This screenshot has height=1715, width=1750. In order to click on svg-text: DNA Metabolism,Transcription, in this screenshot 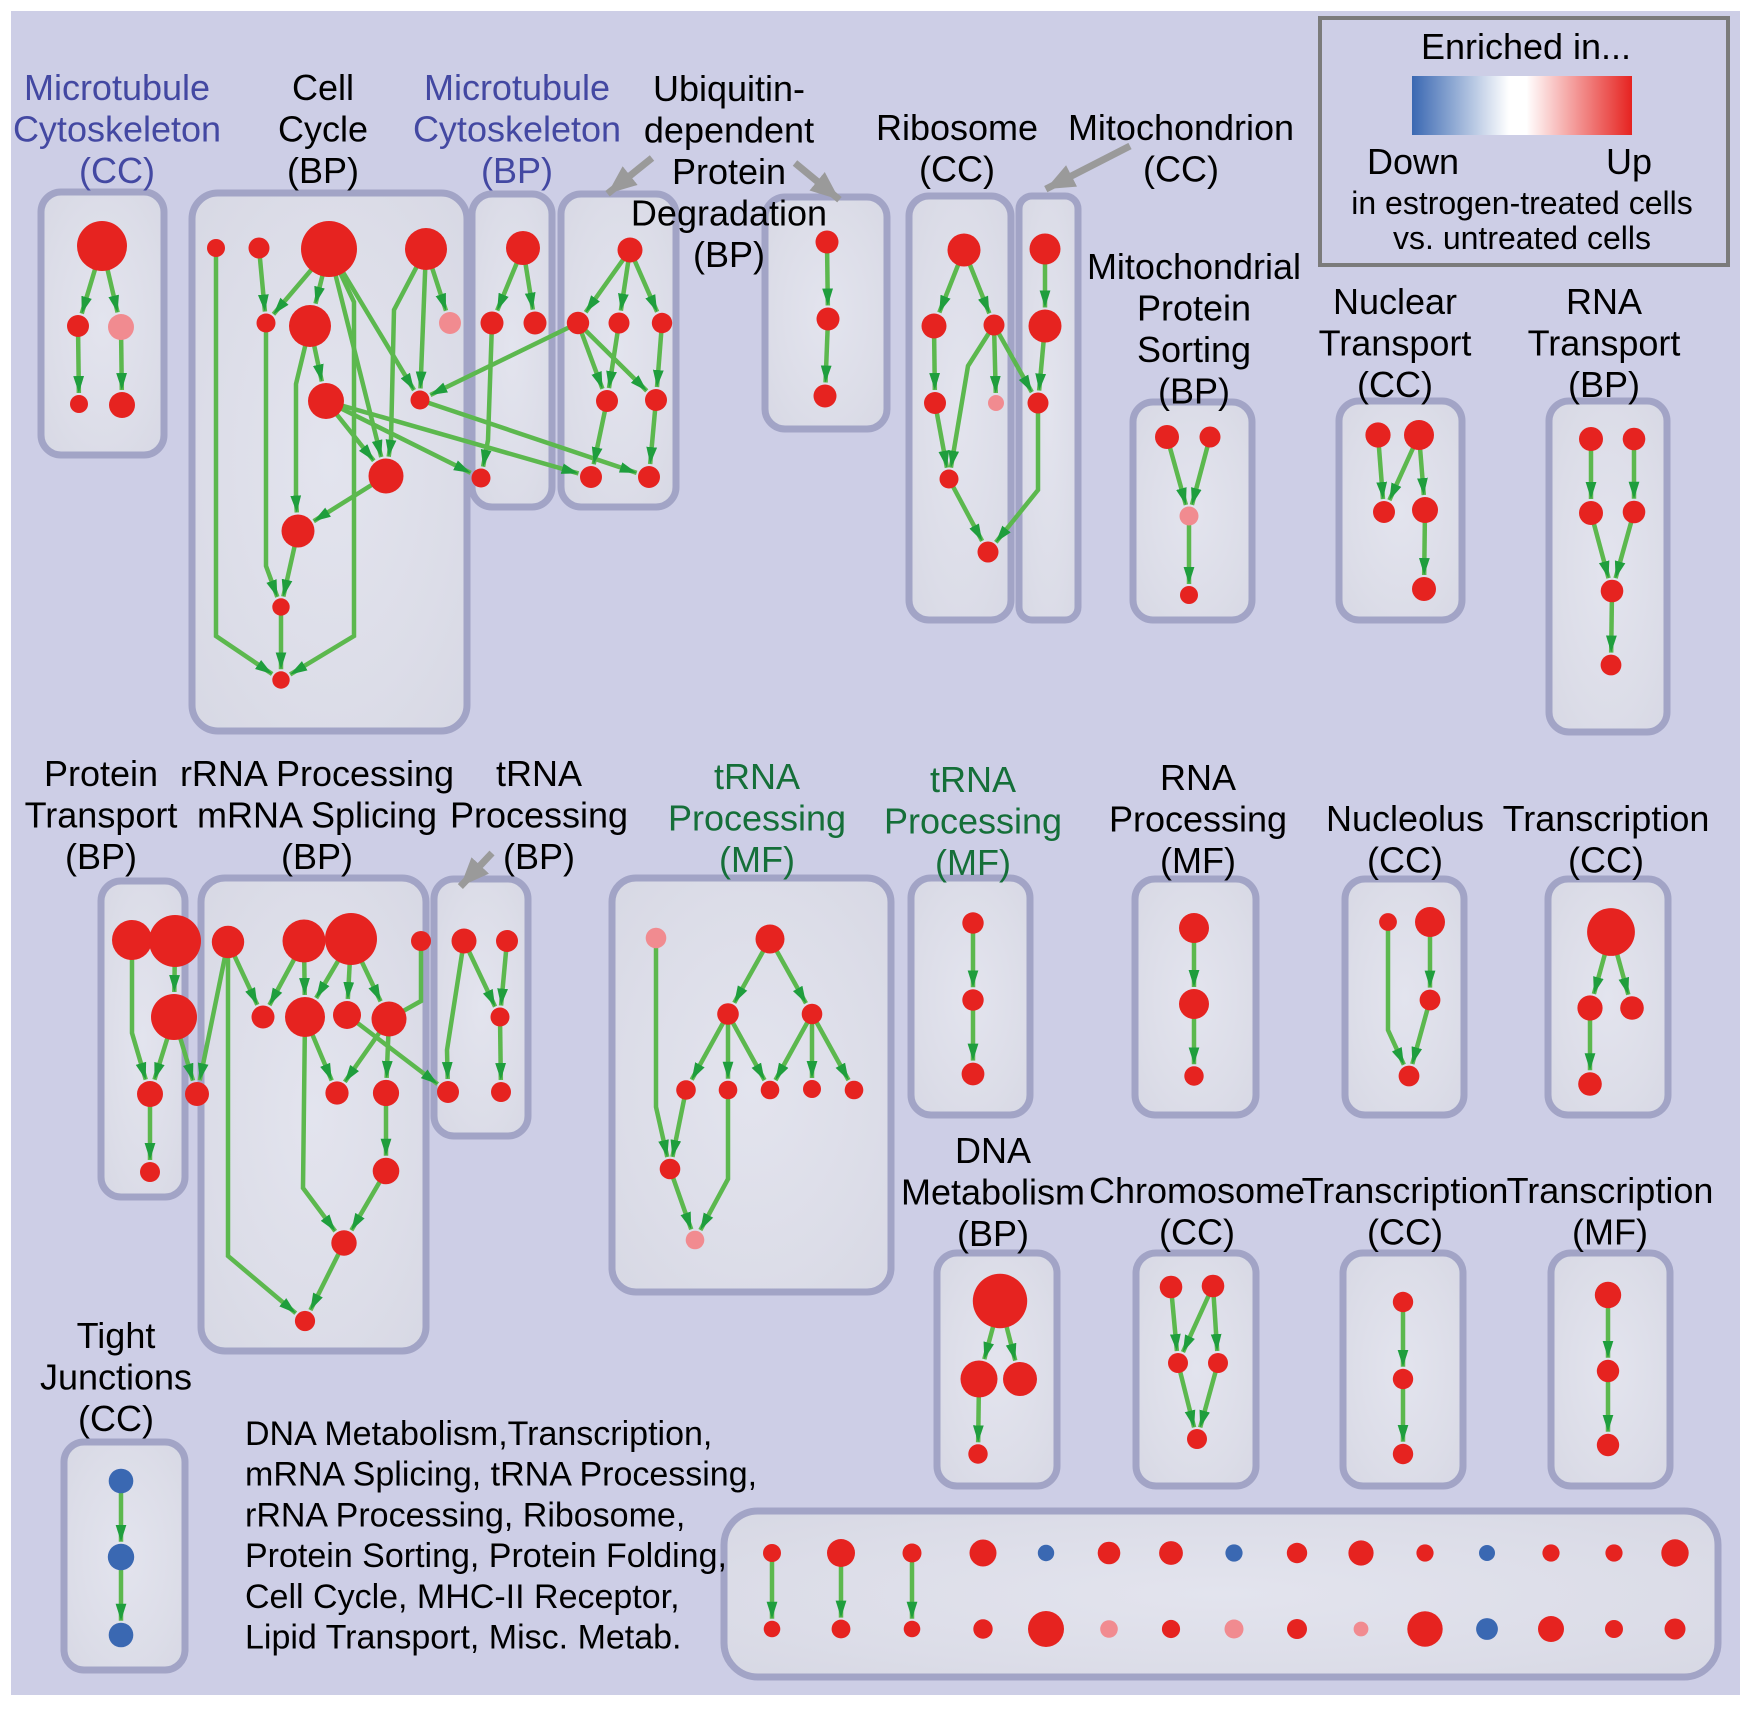, I will do `click(478, 1434)`.